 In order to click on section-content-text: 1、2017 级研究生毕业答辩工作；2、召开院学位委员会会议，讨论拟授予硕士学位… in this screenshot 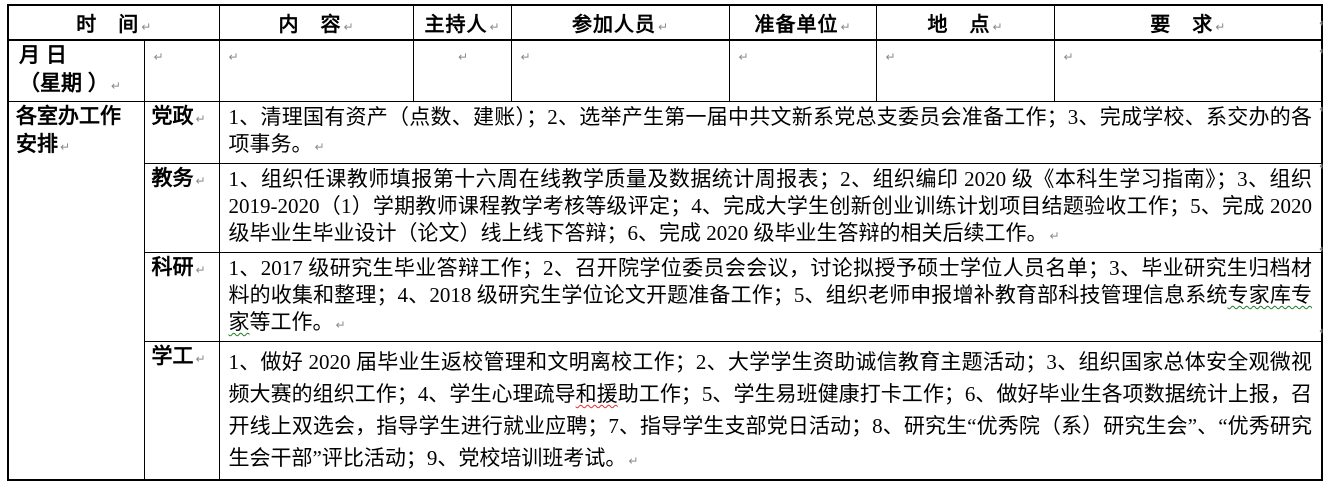, I will do `click(770, 295)`.